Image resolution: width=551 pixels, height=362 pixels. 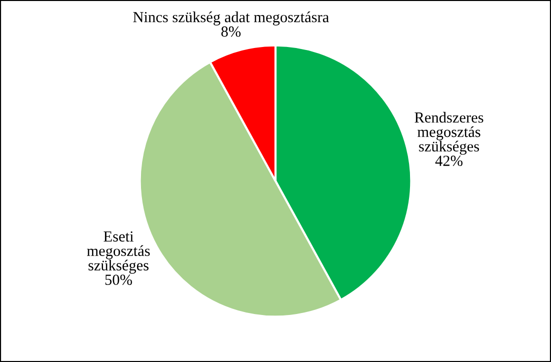 I want to click on slice-label: Eseti megosztás szükséges, so click(x=118, y=252).